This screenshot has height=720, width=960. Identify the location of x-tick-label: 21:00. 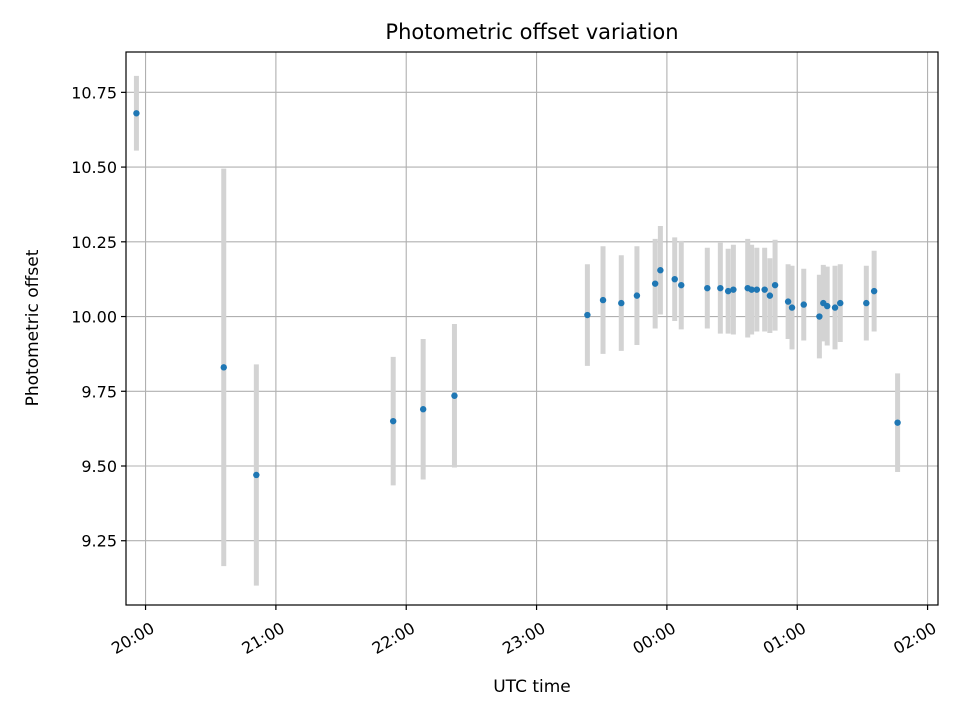
(262, 638).